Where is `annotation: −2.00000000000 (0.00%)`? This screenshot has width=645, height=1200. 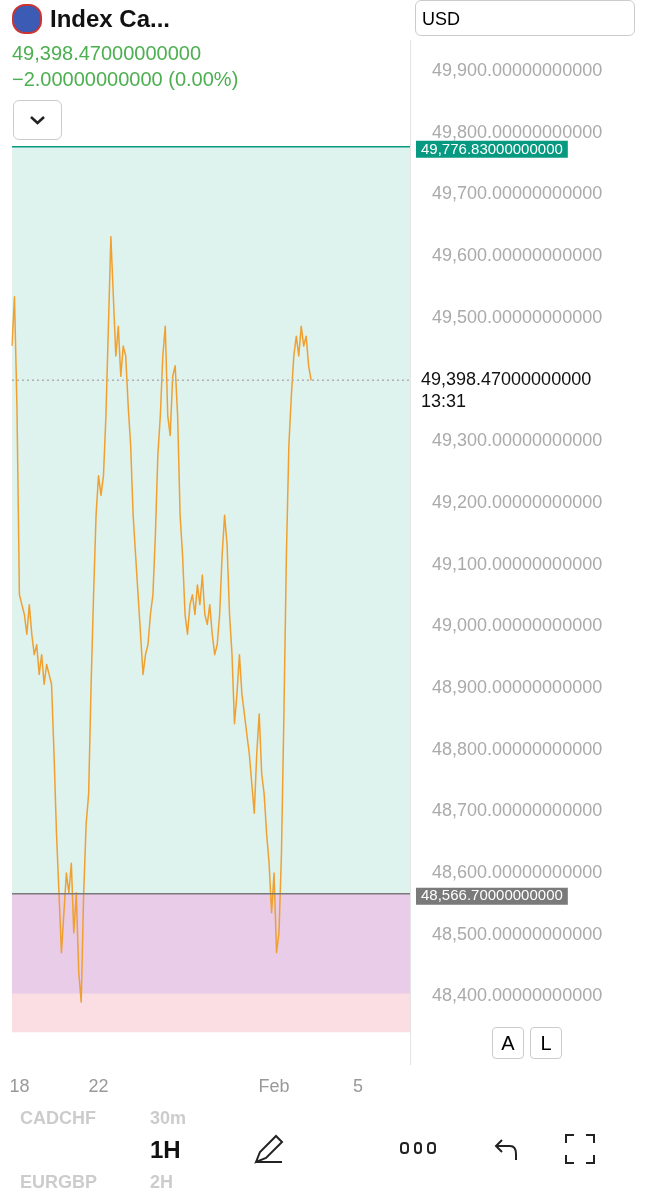 annotation: −2.00000000000 (0.00%) is located at coordinates (125, 79).